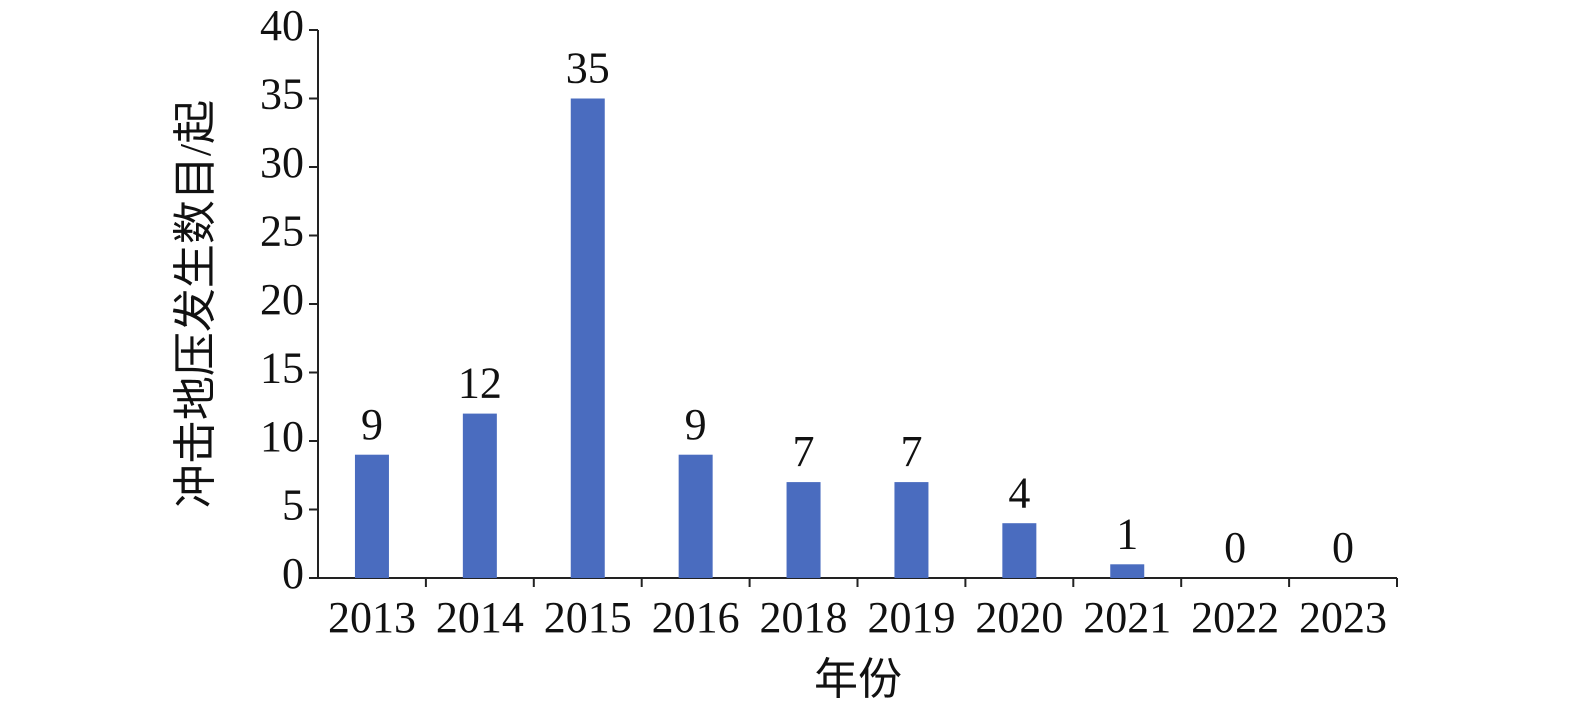  I want to click on y-tick-label: 20, so click(282, 299).